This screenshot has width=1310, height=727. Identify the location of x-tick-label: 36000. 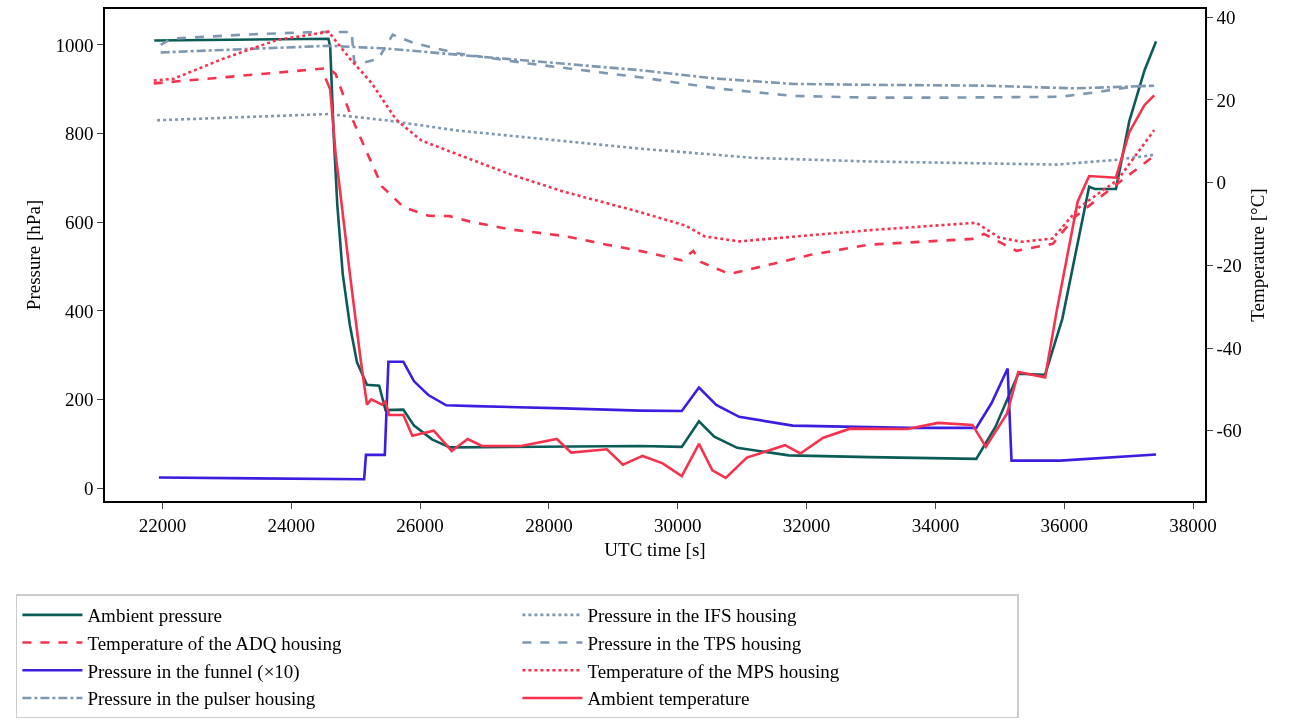
(1064, 525).